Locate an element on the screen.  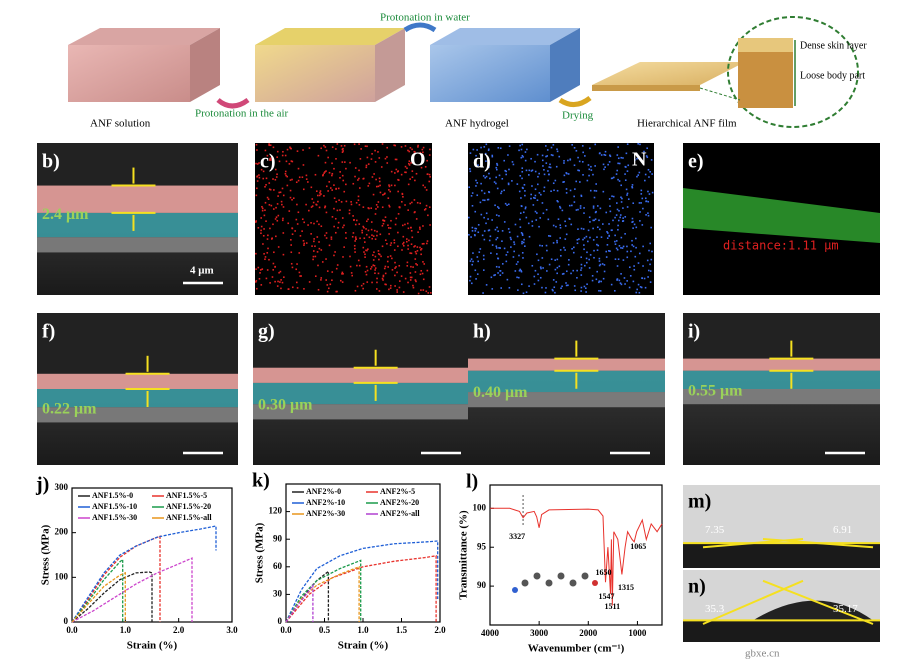
zoom-circle is located at coordinates (793, 72).